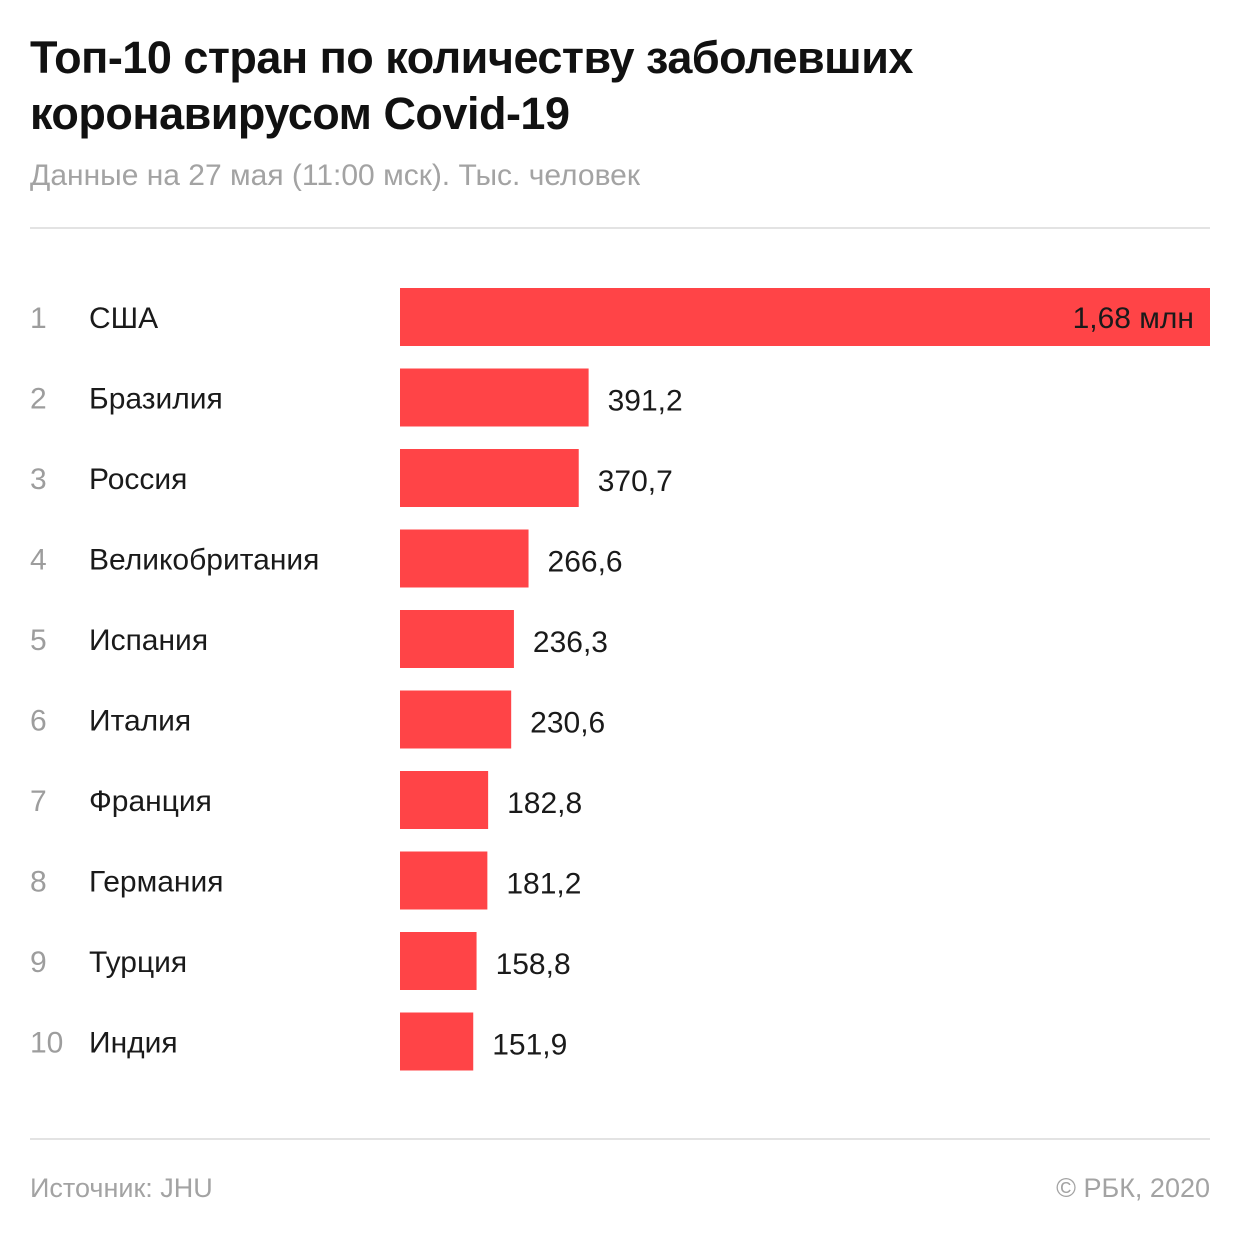 Image resolution: width=1240 pixels, height=1240 pixels. Describe the element at coordinates (620, 228) in the screenshot. I see `top-divider` at that location.